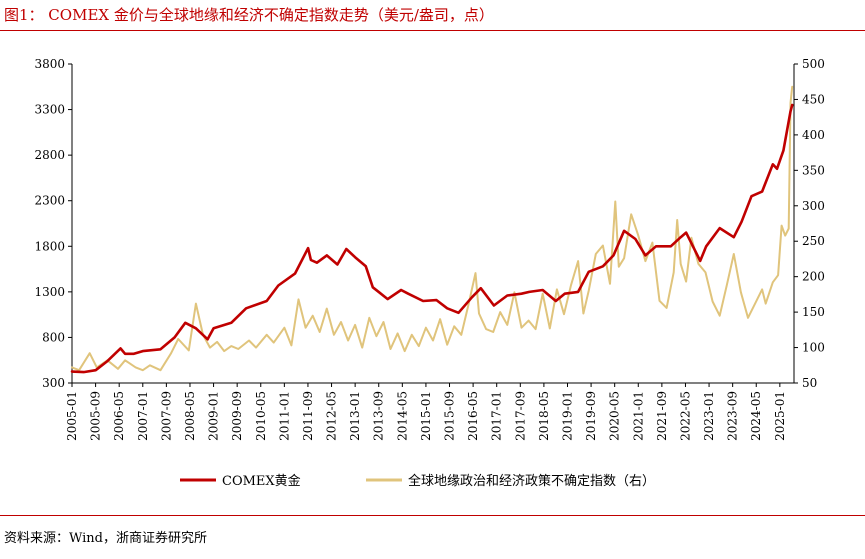  Describe the element at coordinates (49, 201) in the screenshot. I see `left-tick-label: 2300` at that location.